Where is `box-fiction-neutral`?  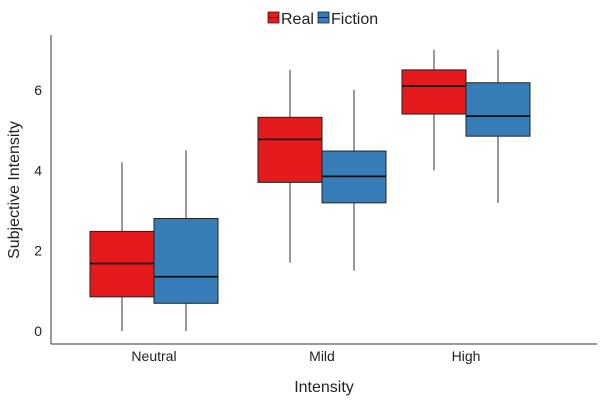
box-fiction-neutral is located at coordinates (186, 240).